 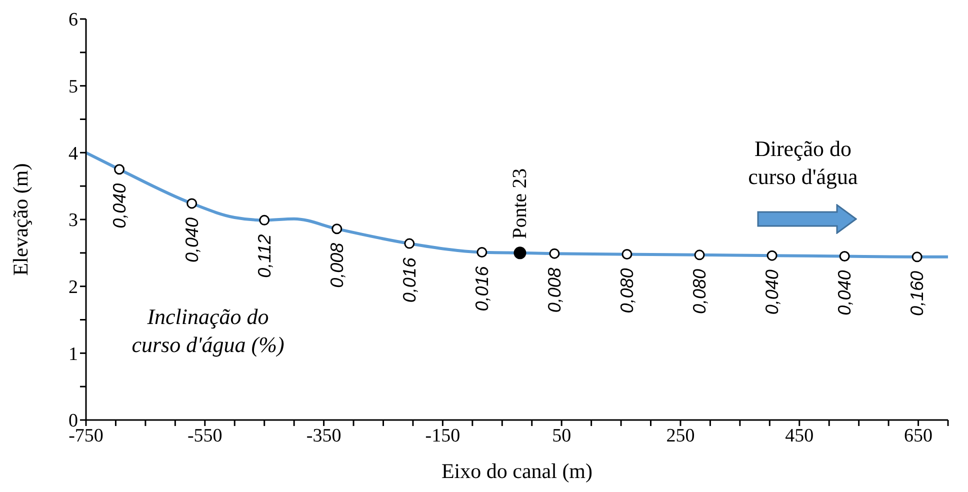 What do you see at coordinates (519, 203) in the screenshot?
I see `annotation: Ponte 23` at bounding box center [519, 203].